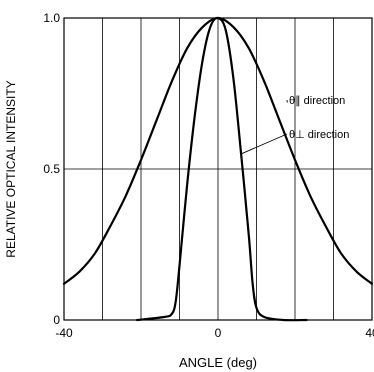 The height and width of the screenshot is (372, 374). What do you see at coordinates (64, 333) in the screenshot?
I see `x-tick-label: -40` at bounding box center [64, 333].